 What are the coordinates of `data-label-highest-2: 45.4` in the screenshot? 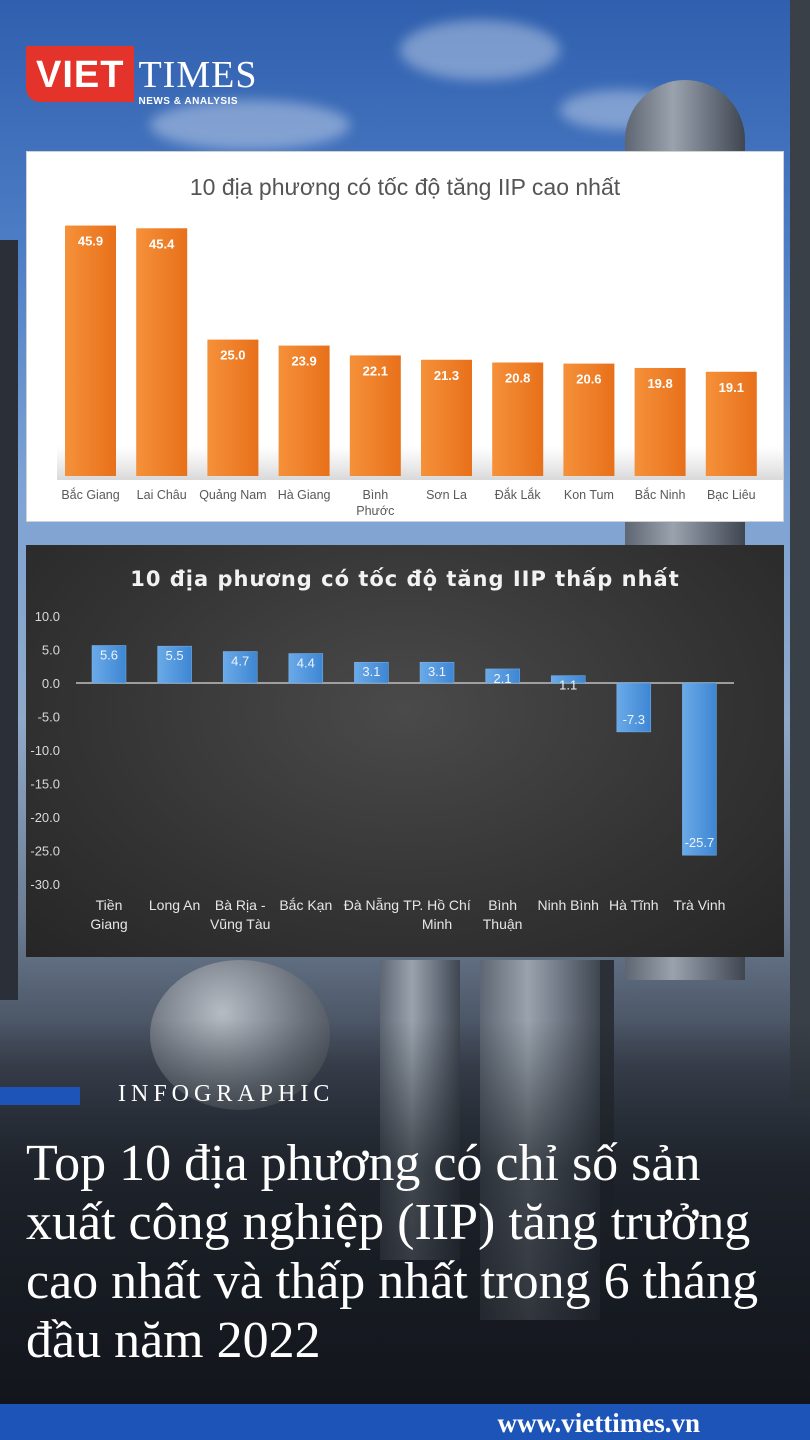 It's located at (162, 243).